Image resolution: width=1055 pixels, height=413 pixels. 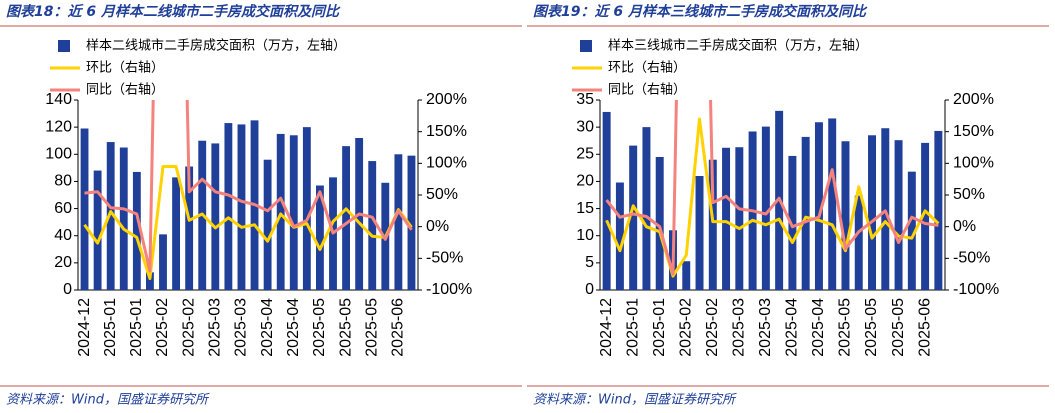 I want to click on y-tick-label: 60, so click(x=63, y=208).